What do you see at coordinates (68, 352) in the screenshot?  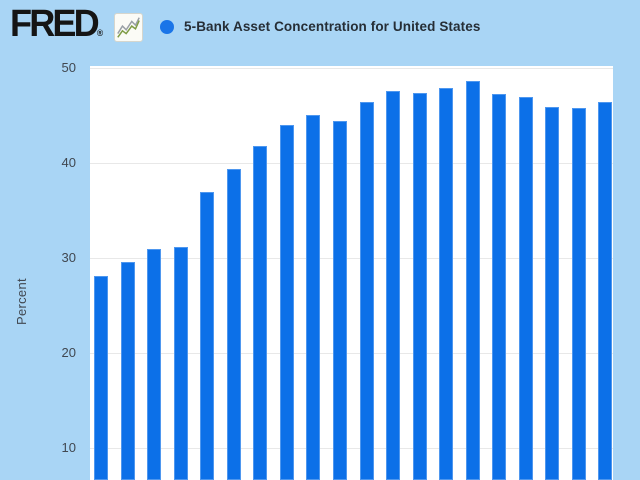 I see `y-tick-label: 20` at bounding box center [68, 352].